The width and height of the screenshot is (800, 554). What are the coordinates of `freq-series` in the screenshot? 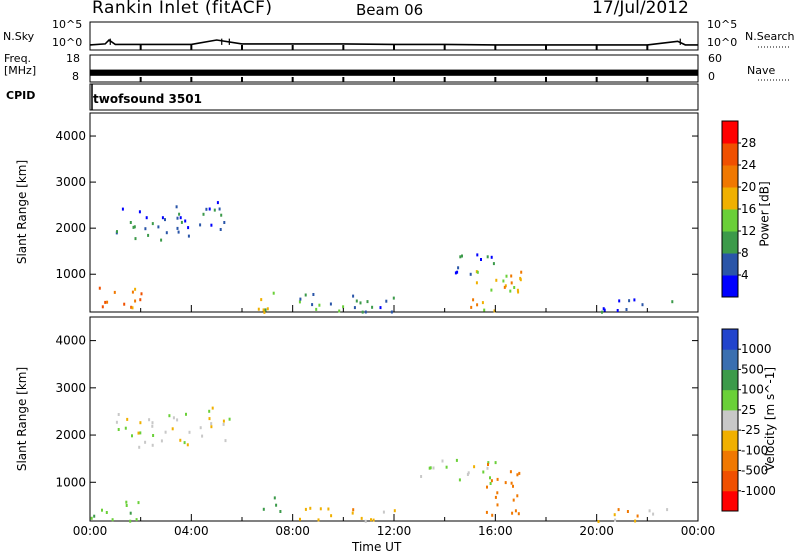 It's located at (440, 75).